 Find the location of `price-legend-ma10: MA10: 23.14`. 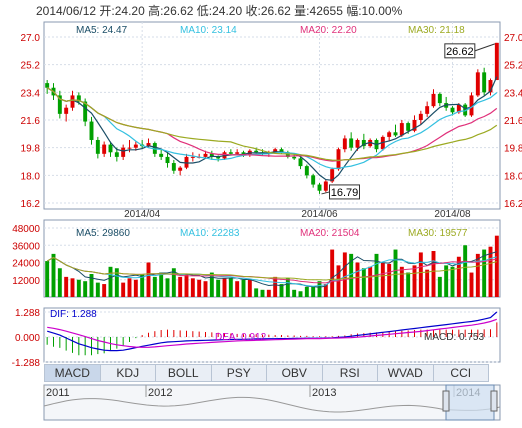

price-legend-ma10: MA10: 23.14 is located at coordinates (208, 30).